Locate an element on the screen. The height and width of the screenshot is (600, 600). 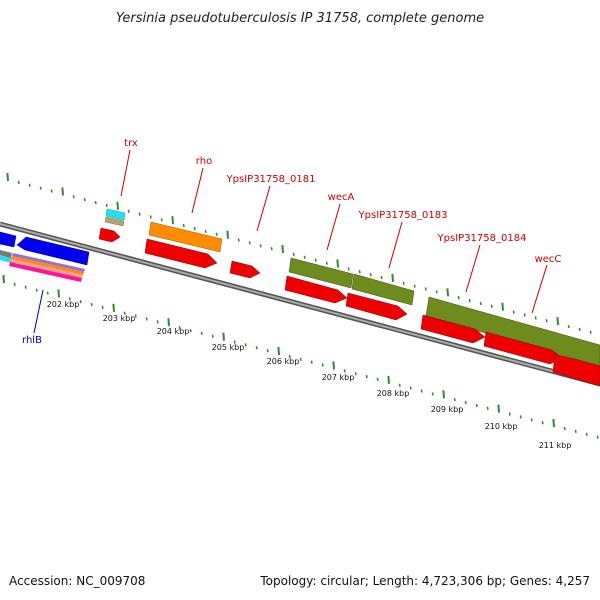
gene-label-wecC: wecC is located at coordinates (548, 259).